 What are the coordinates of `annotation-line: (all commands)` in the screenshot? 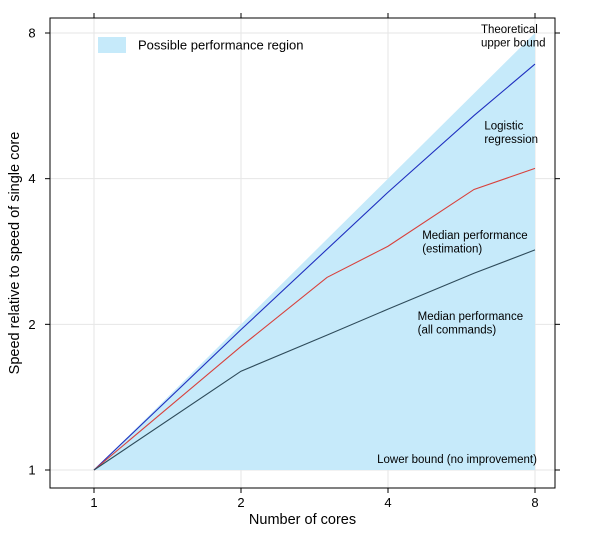 It's located at (457, 331).